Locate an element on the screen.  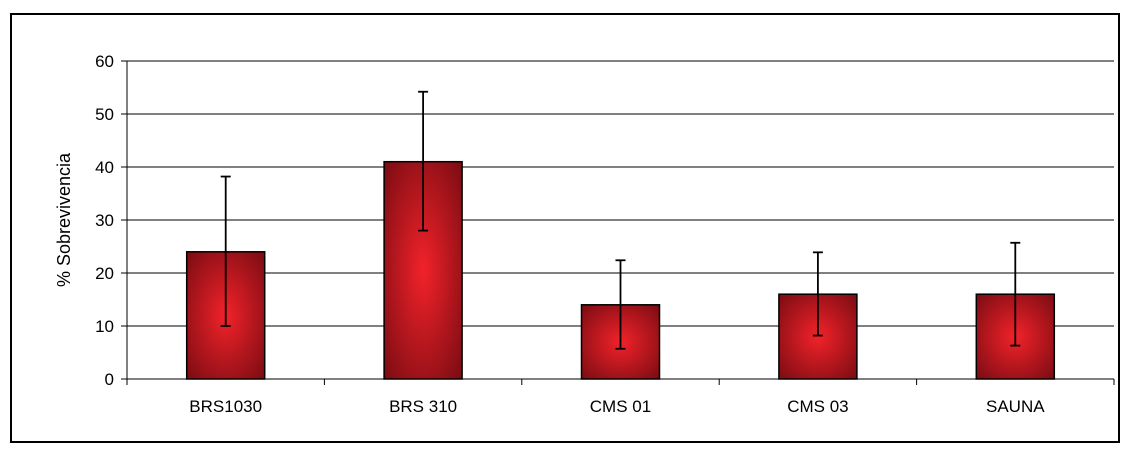
x-tick-label: SAUNA is located at coordinates (1015, 406).